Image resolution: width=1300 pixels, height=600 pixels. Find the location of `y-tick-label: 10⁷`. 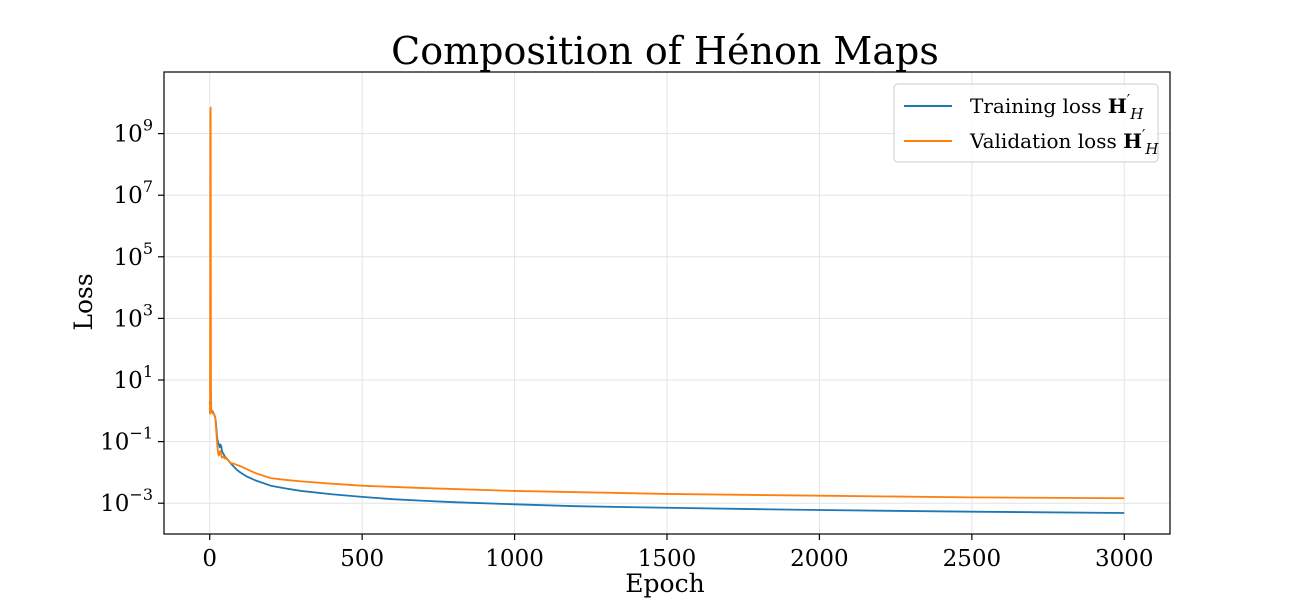

y-tick-label: 10⁷ is located at coordinates (133, 193).